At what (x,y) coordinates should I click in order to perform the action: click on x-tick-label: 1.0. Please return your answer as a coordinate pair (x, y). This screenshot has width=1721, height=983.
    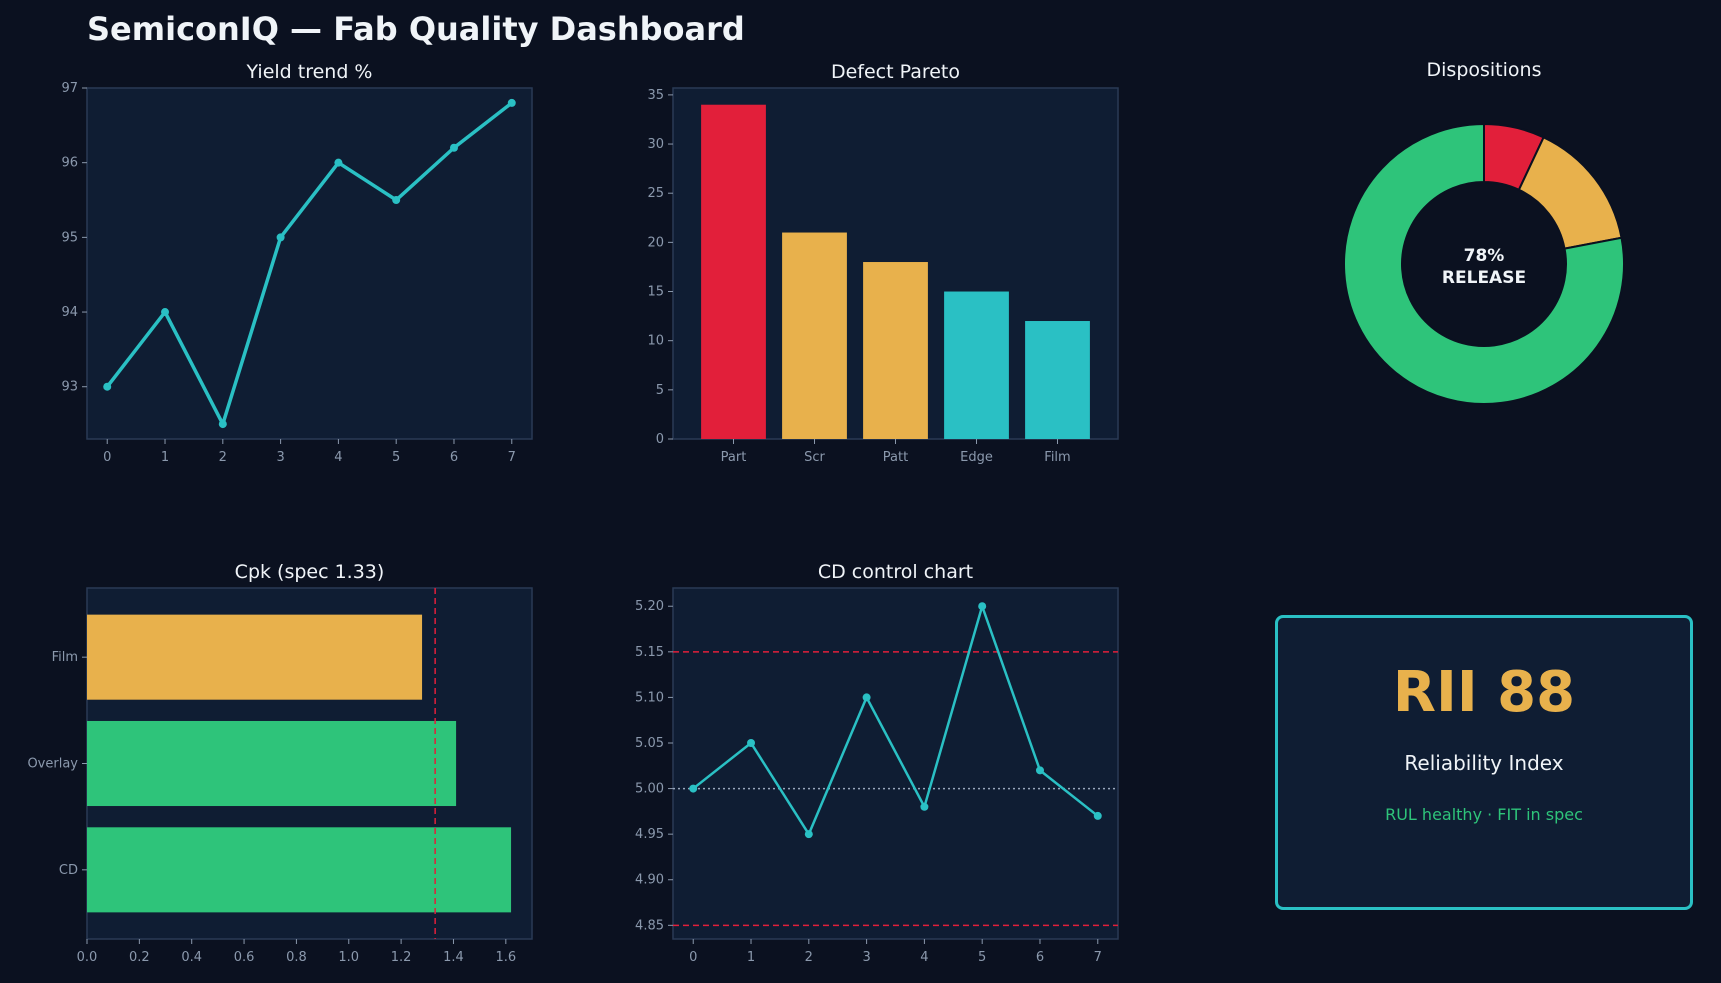
    Looking at the image, I should click on (348, 957).